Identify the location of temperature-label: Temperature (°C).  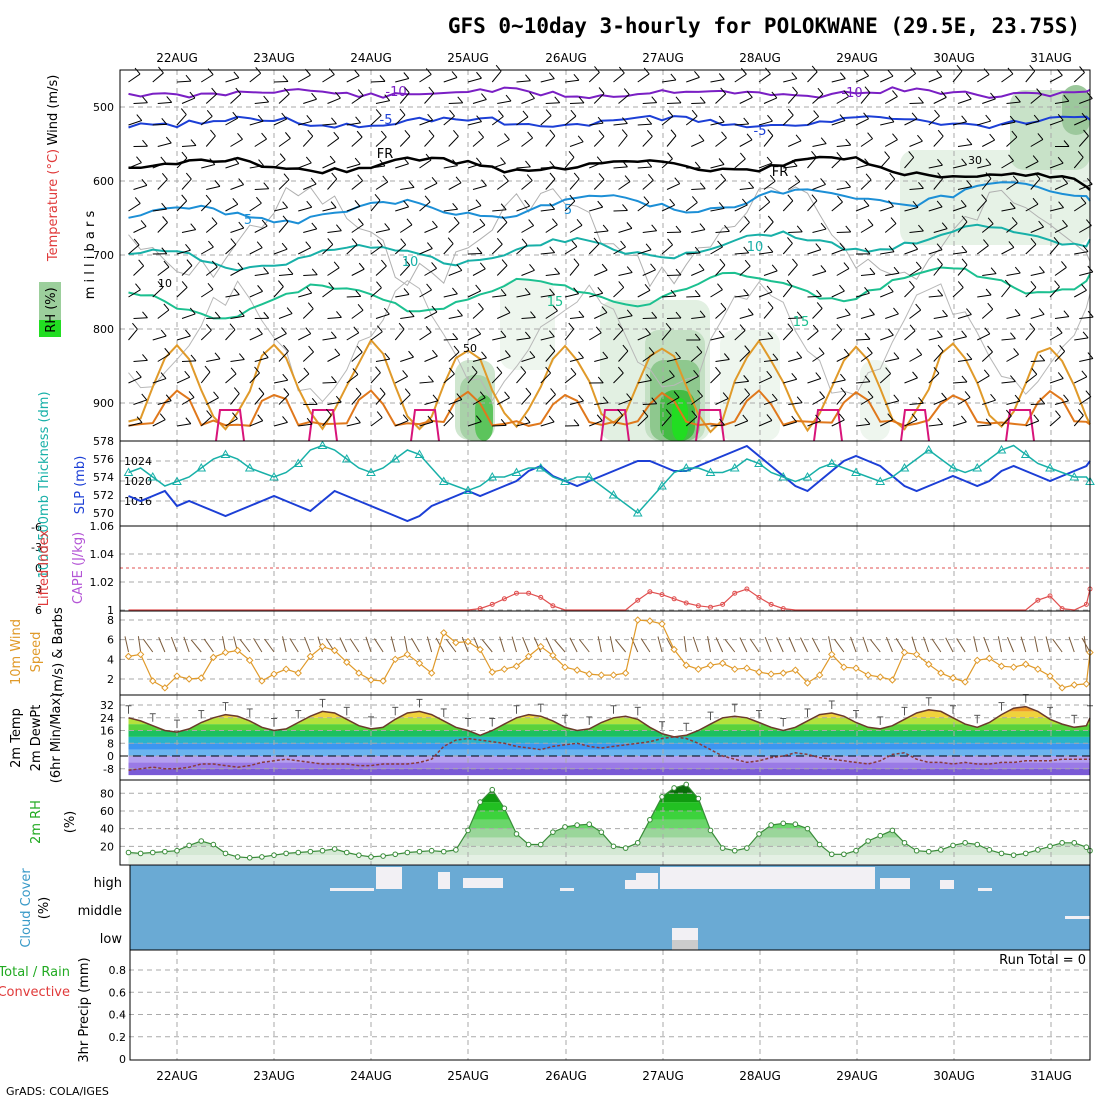
(53, 205).